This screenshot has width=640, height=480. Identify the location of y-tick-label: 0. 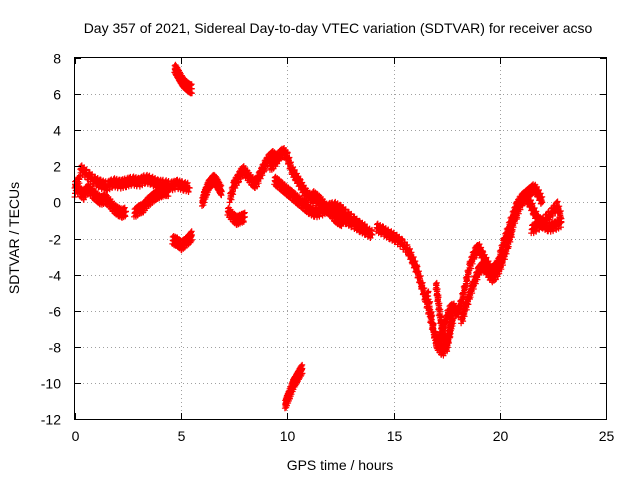
(57, 203).